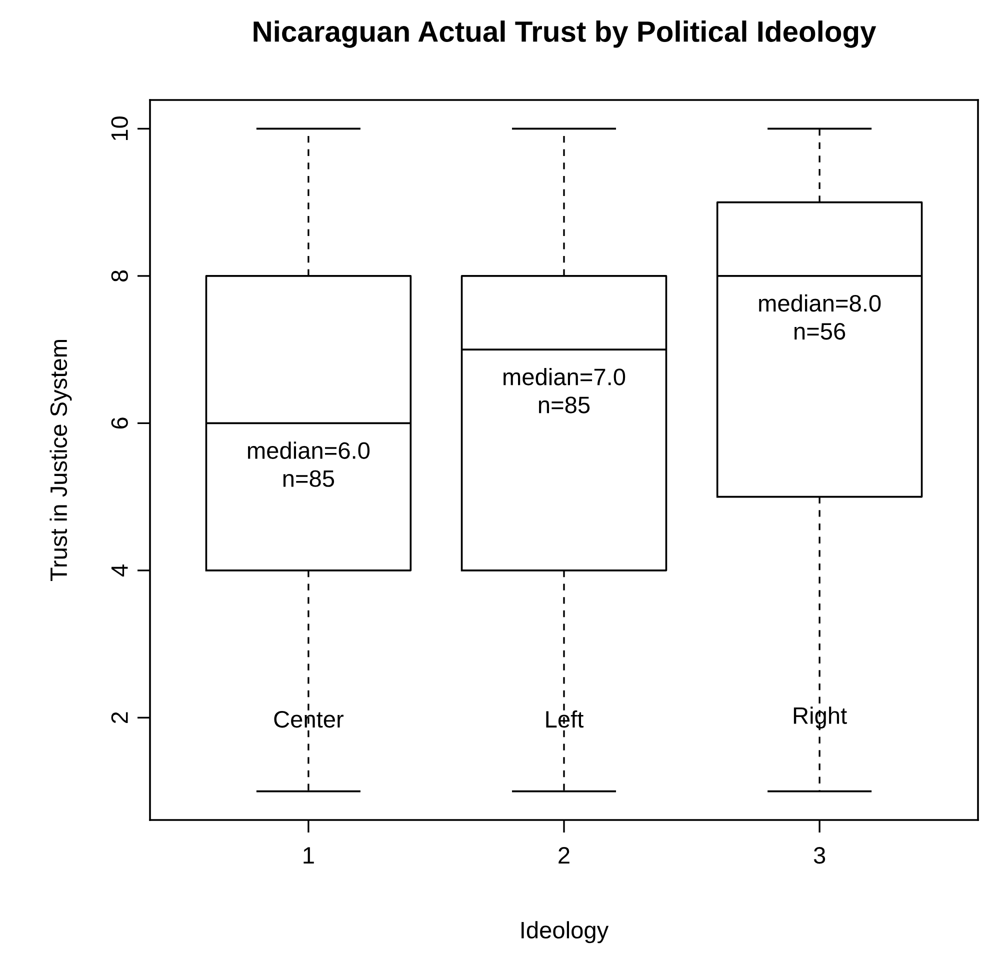 The height and width of the screenshot is (968, 982). I want to click on y-tick-label: 4, so click(119, 570).